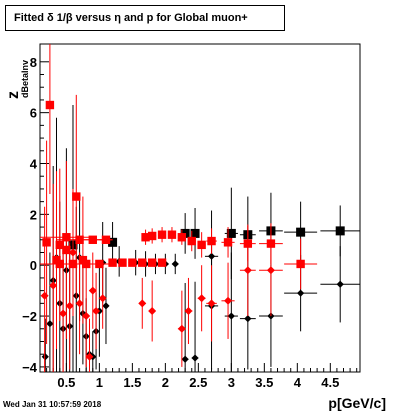 This screenshot has width=400, height=414. Describe the element at coordinates (34, 164) in the screenshot. I see `y-tick-label: 4` at that location.